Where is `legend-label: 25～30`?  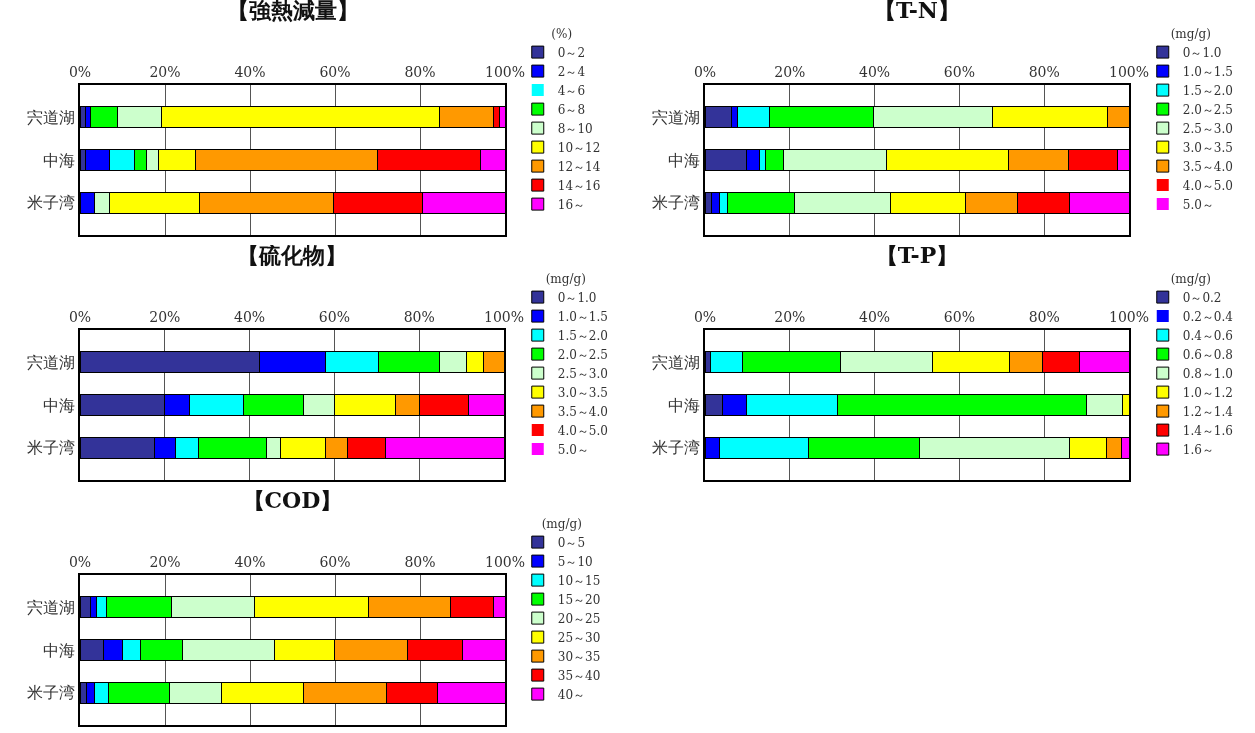
legend-label: 25～30 is located at coordinates (579, 637).